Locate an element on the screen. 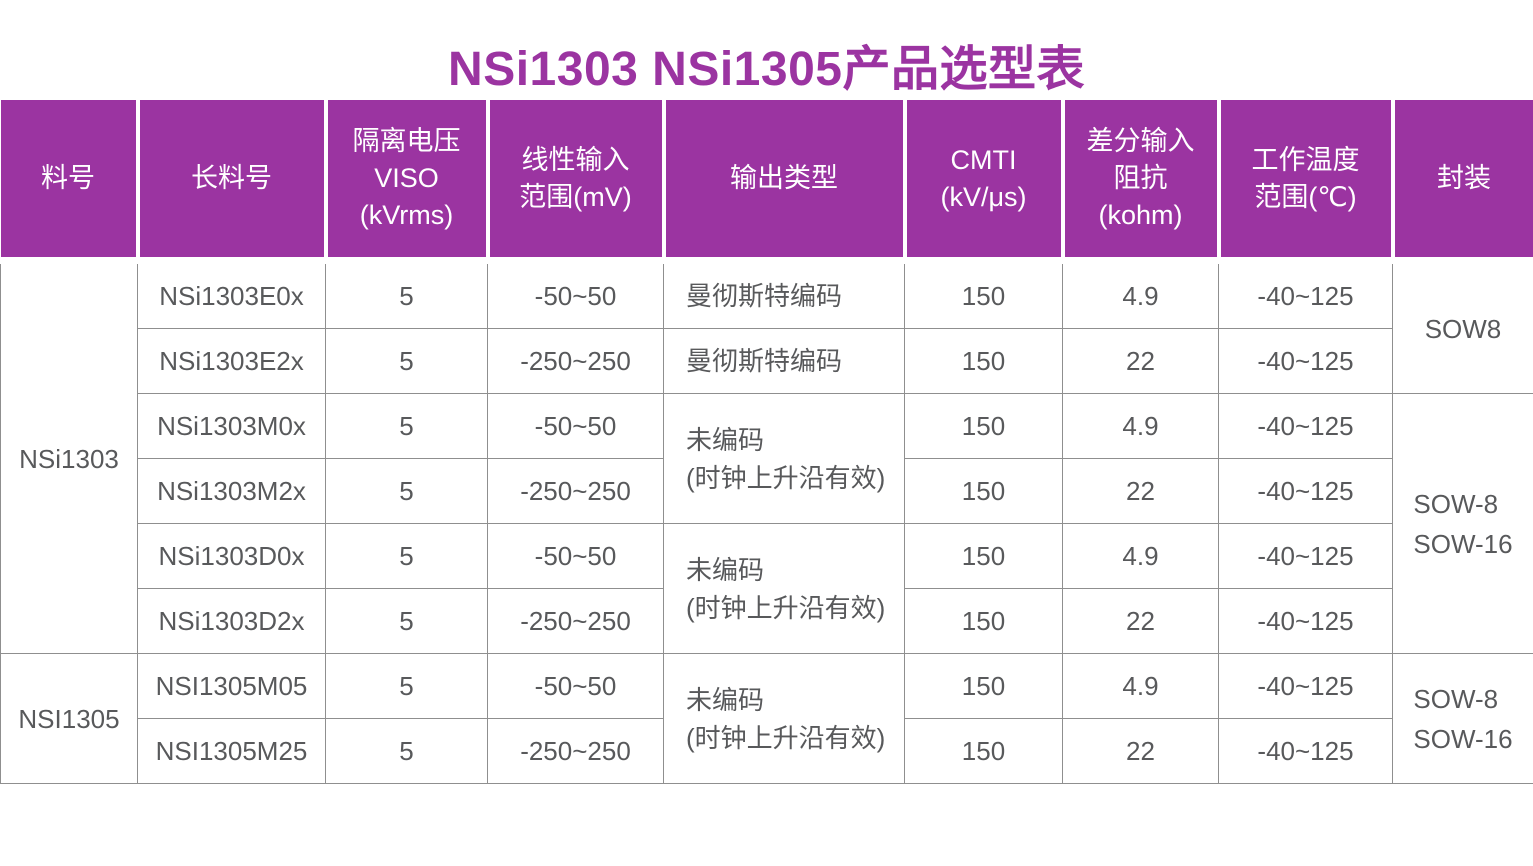  cell-long-part: NSi1303D0x is located at coordinates (231, 556).